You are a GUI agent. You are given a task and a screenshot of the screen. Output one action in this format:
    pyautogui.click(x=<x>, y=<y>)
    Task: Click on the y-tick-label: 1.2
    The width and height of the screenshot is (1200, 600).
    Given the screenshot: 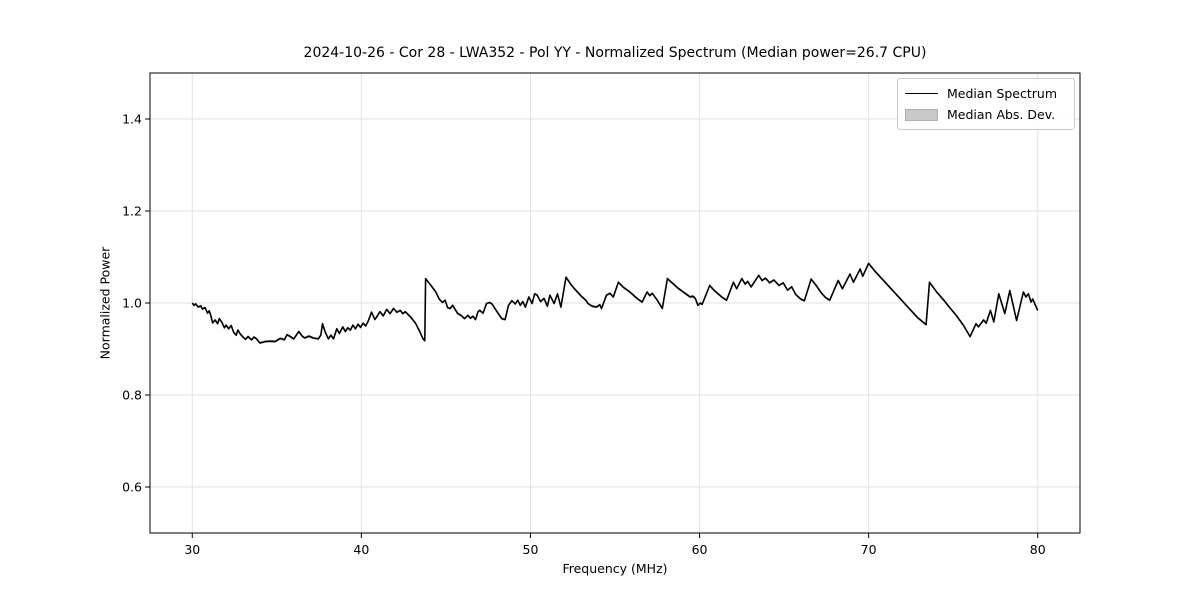 What is the action you would take?
    pyautogui.click(x=132, y=211)
    